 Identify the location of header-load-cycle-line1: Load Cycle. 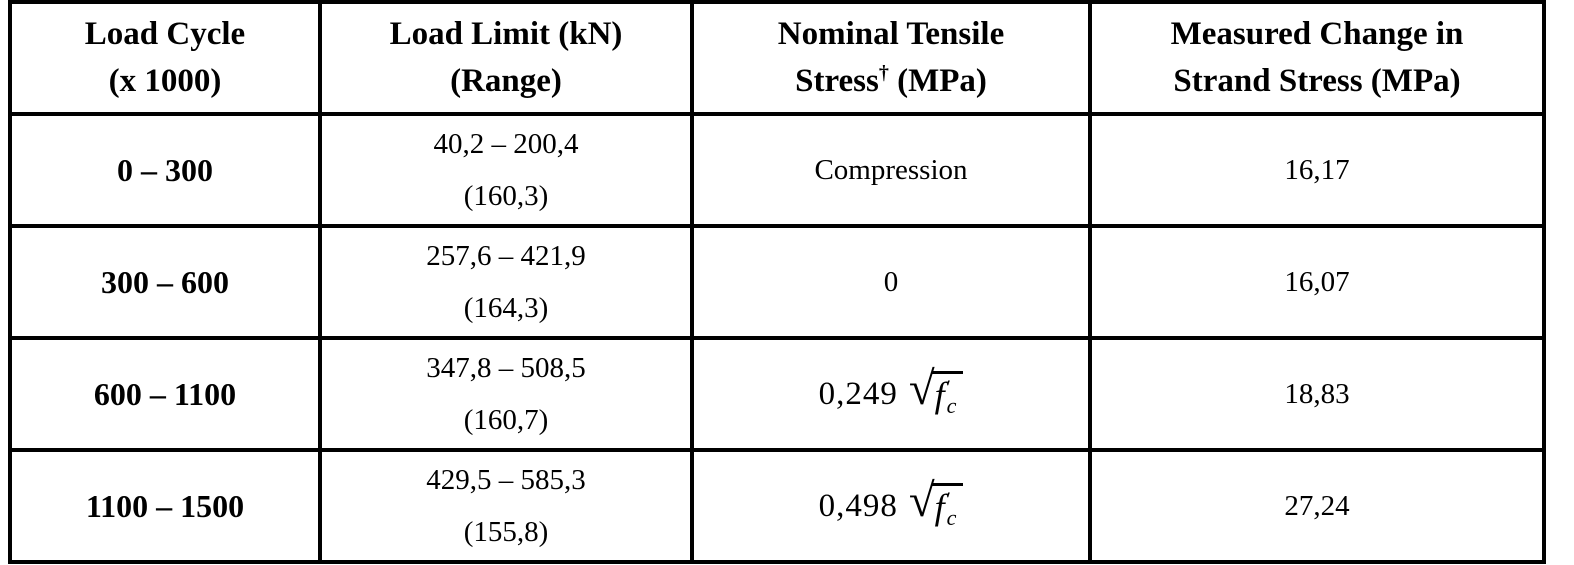
(165, 34).